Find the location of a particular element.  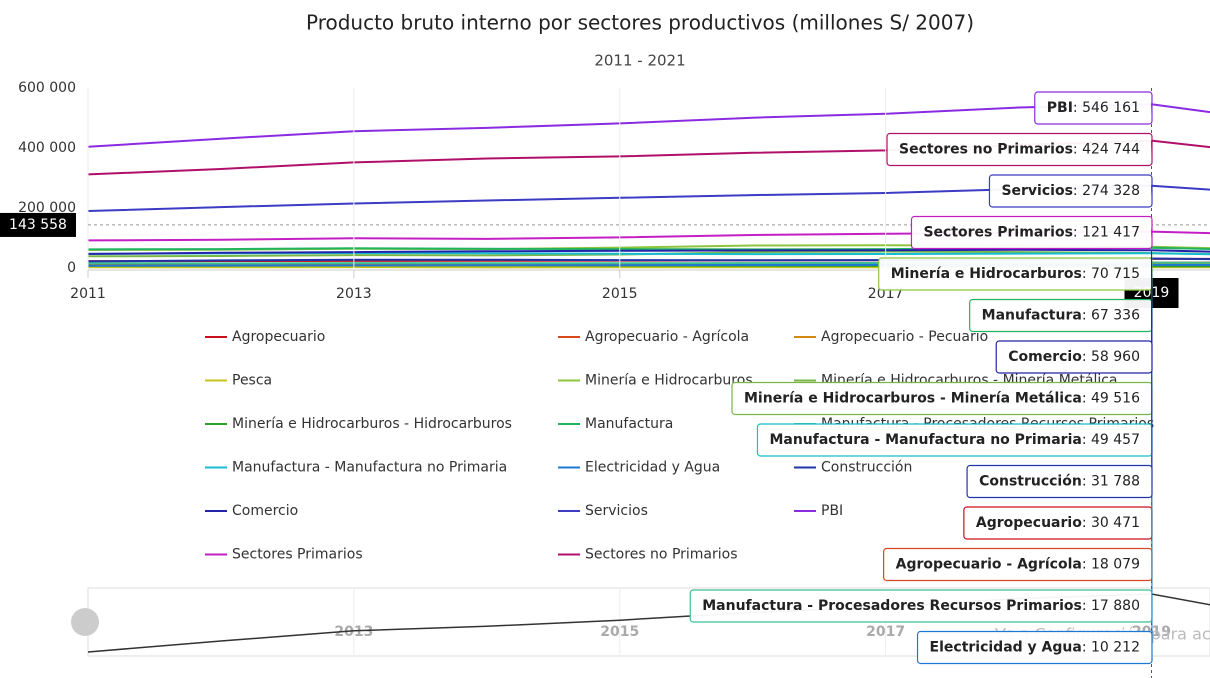

y-tick-label: 200 000 is located at coordinates (47, 208).